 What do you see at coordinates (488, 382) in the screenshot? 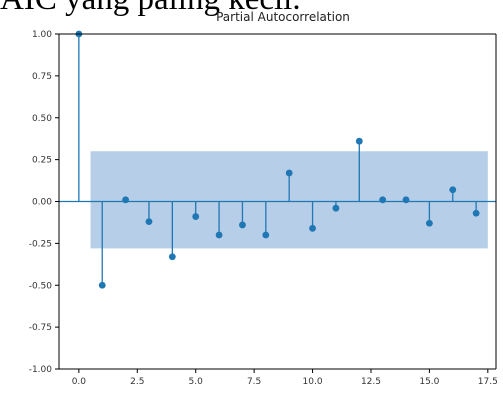
I see `x-tick-label: 17.5` at bounding box center [488, 382].